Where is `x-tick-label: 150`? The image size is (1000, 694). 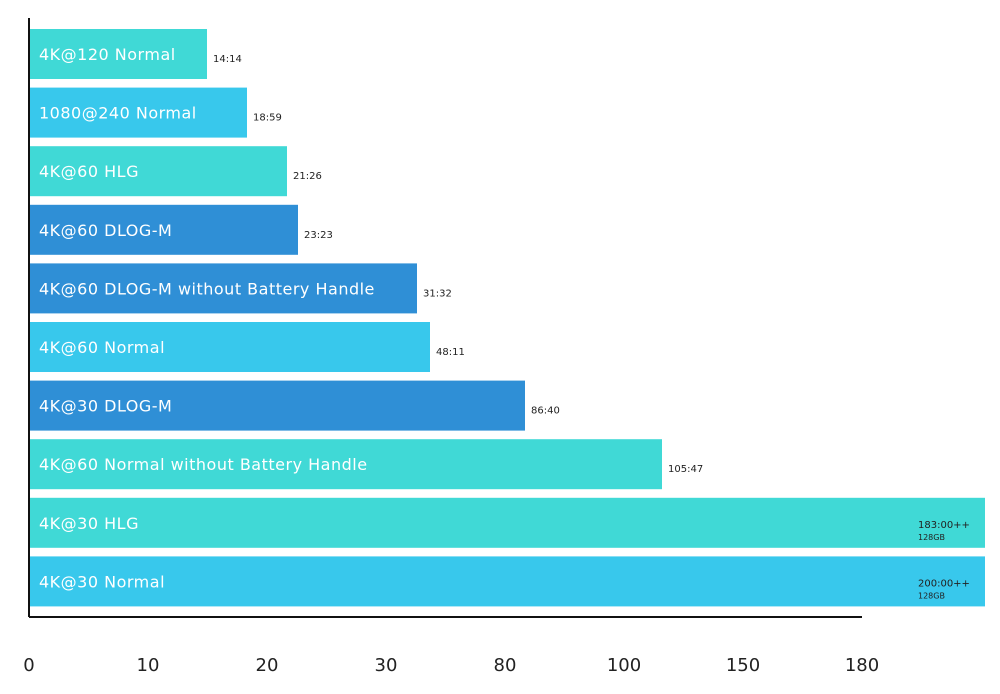
x-tick-label: 150 is located at coordinates (743, 665).